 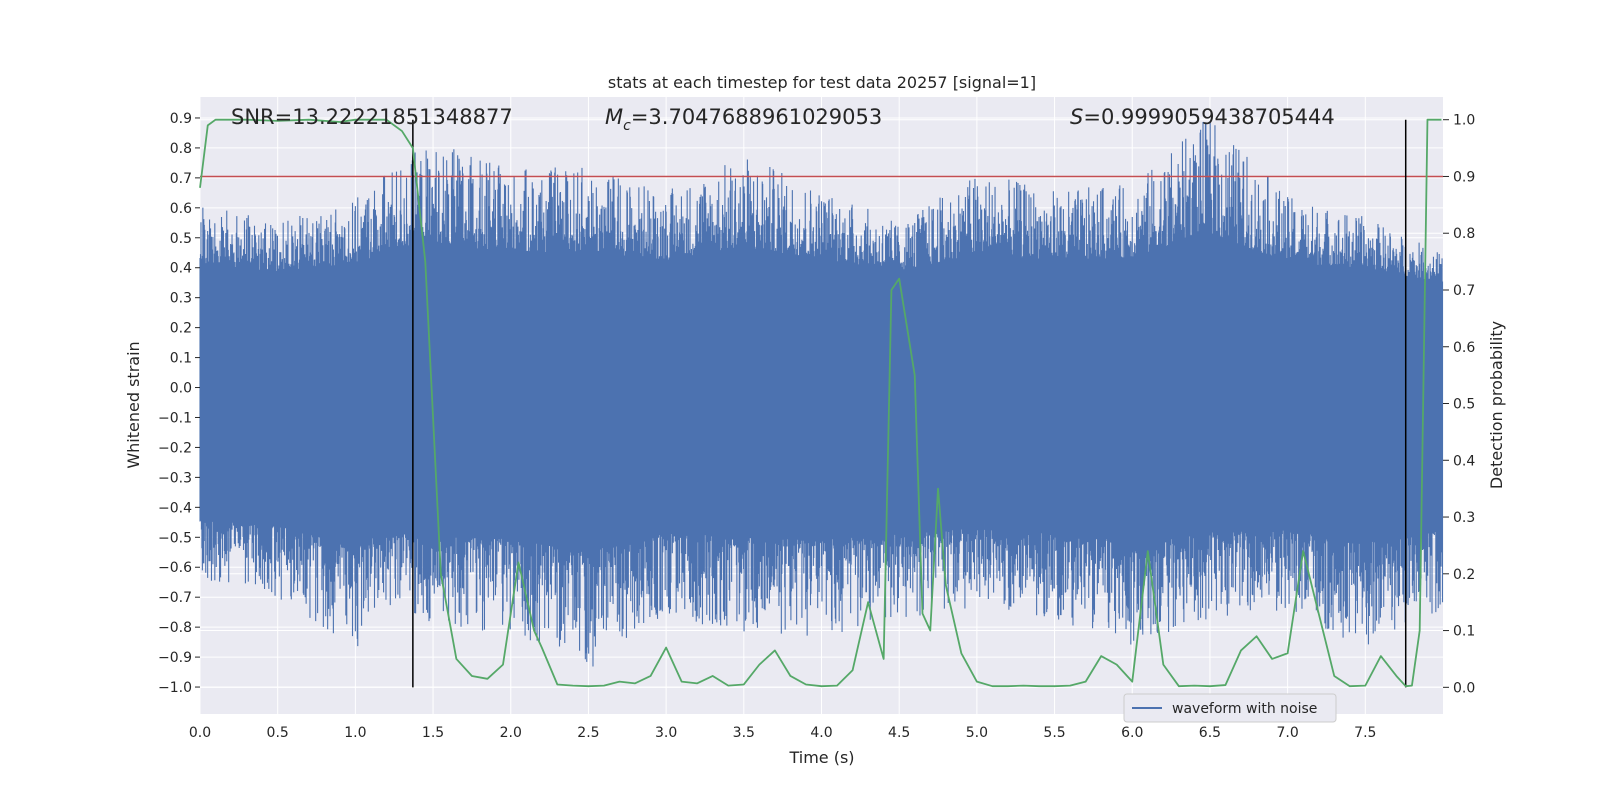 I want to click on y2-tick-label: 0.0, so click(x=1464, y=688).